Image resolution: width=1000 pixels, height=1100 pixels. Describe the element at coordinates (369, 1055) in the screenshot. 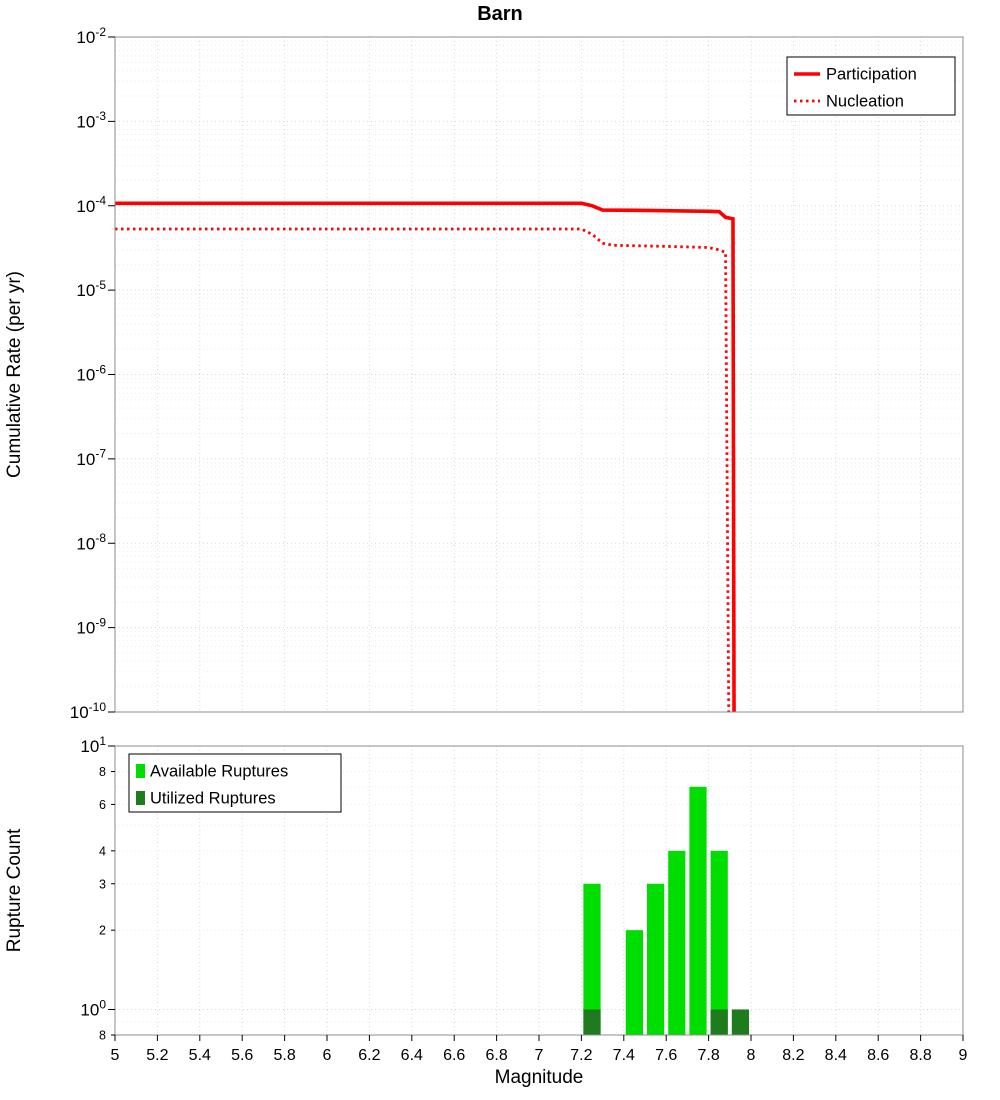

I see `x-tick-label: 6.2` at that location.